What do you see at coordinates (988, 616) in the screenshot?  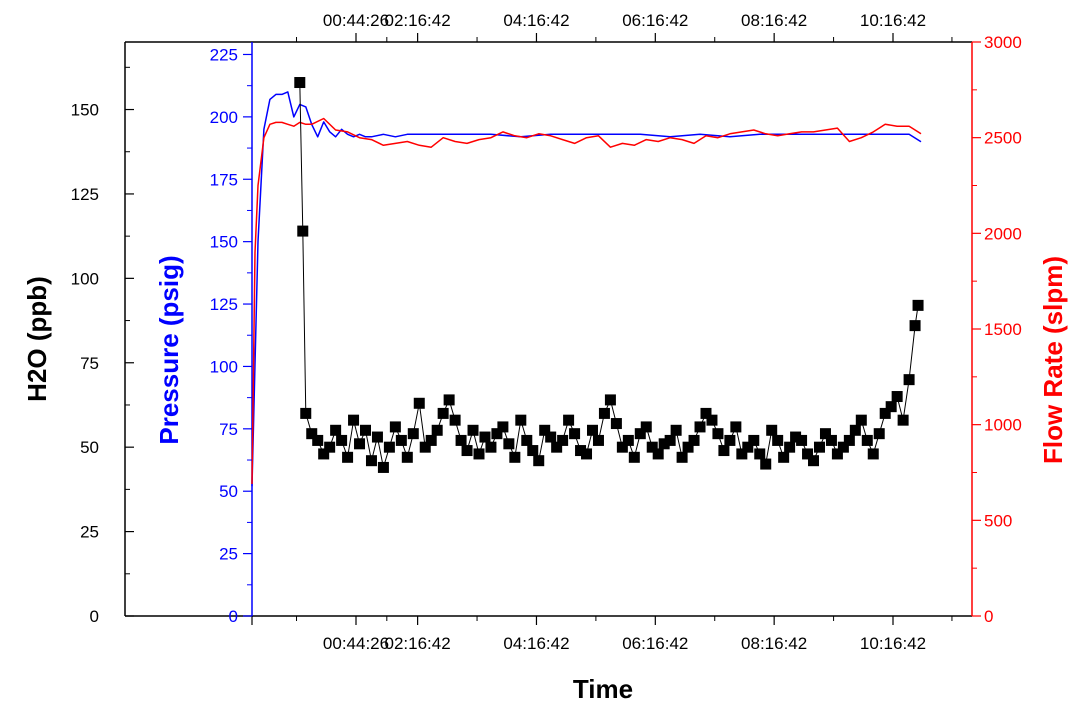 I see `flow-tick-label: 0` at bounding box center [988, 616].